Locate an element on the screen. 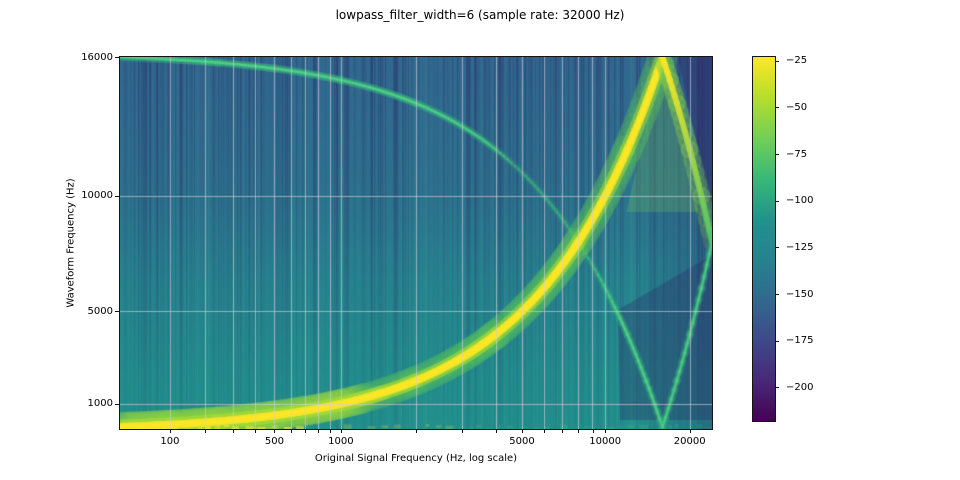 The image size is (960, 480). colorbar-tick-label: −50 is located at coordinates (797, 107).